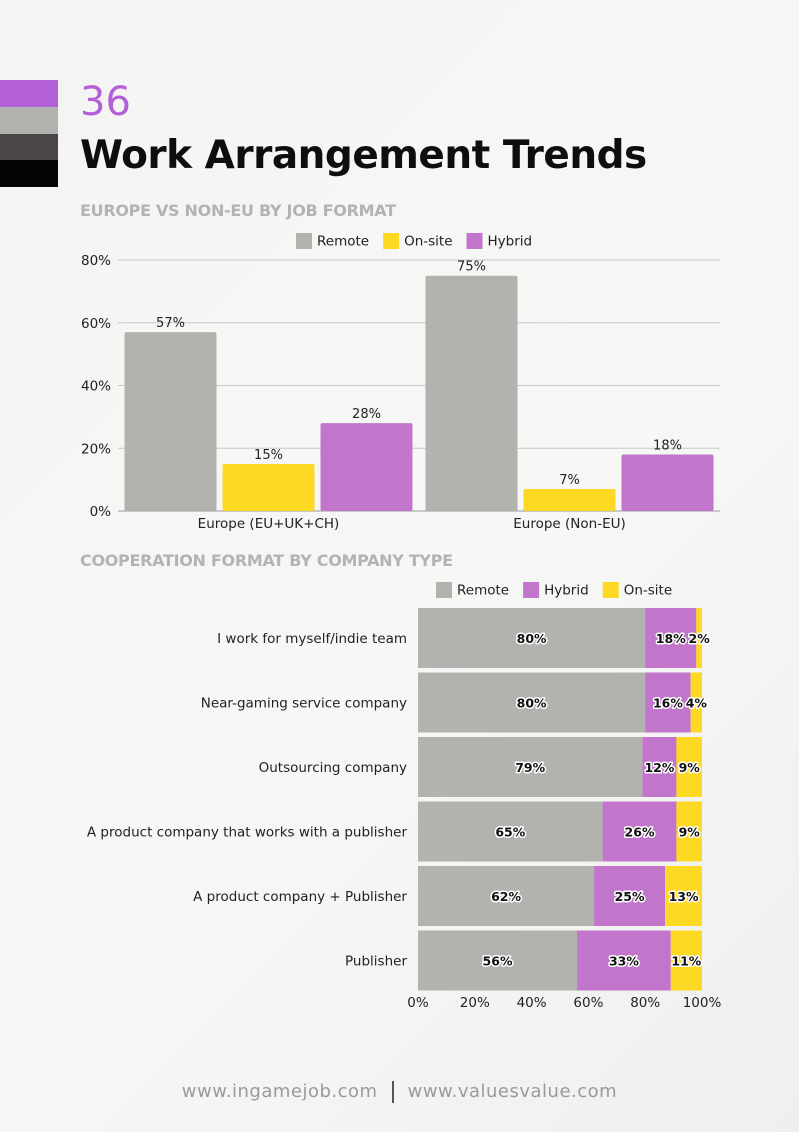 This screenshot has height=1132, width=799. Describe the element at coordinates (105, 102) in the screenshot. I see `page-number: 36` at that location.